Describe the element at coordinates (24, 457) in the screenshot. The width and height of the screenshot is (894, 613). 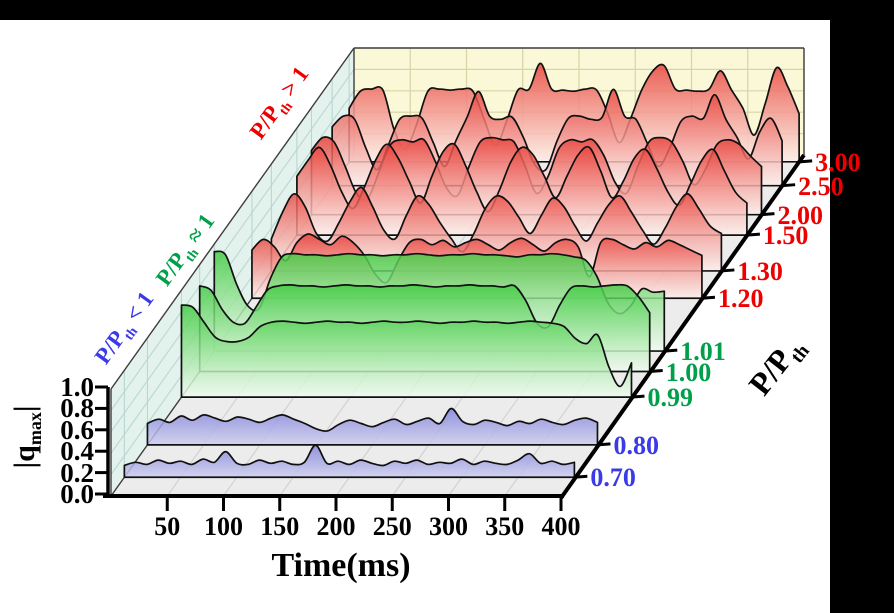
I see `y-axis-title-base: |q` at that location.